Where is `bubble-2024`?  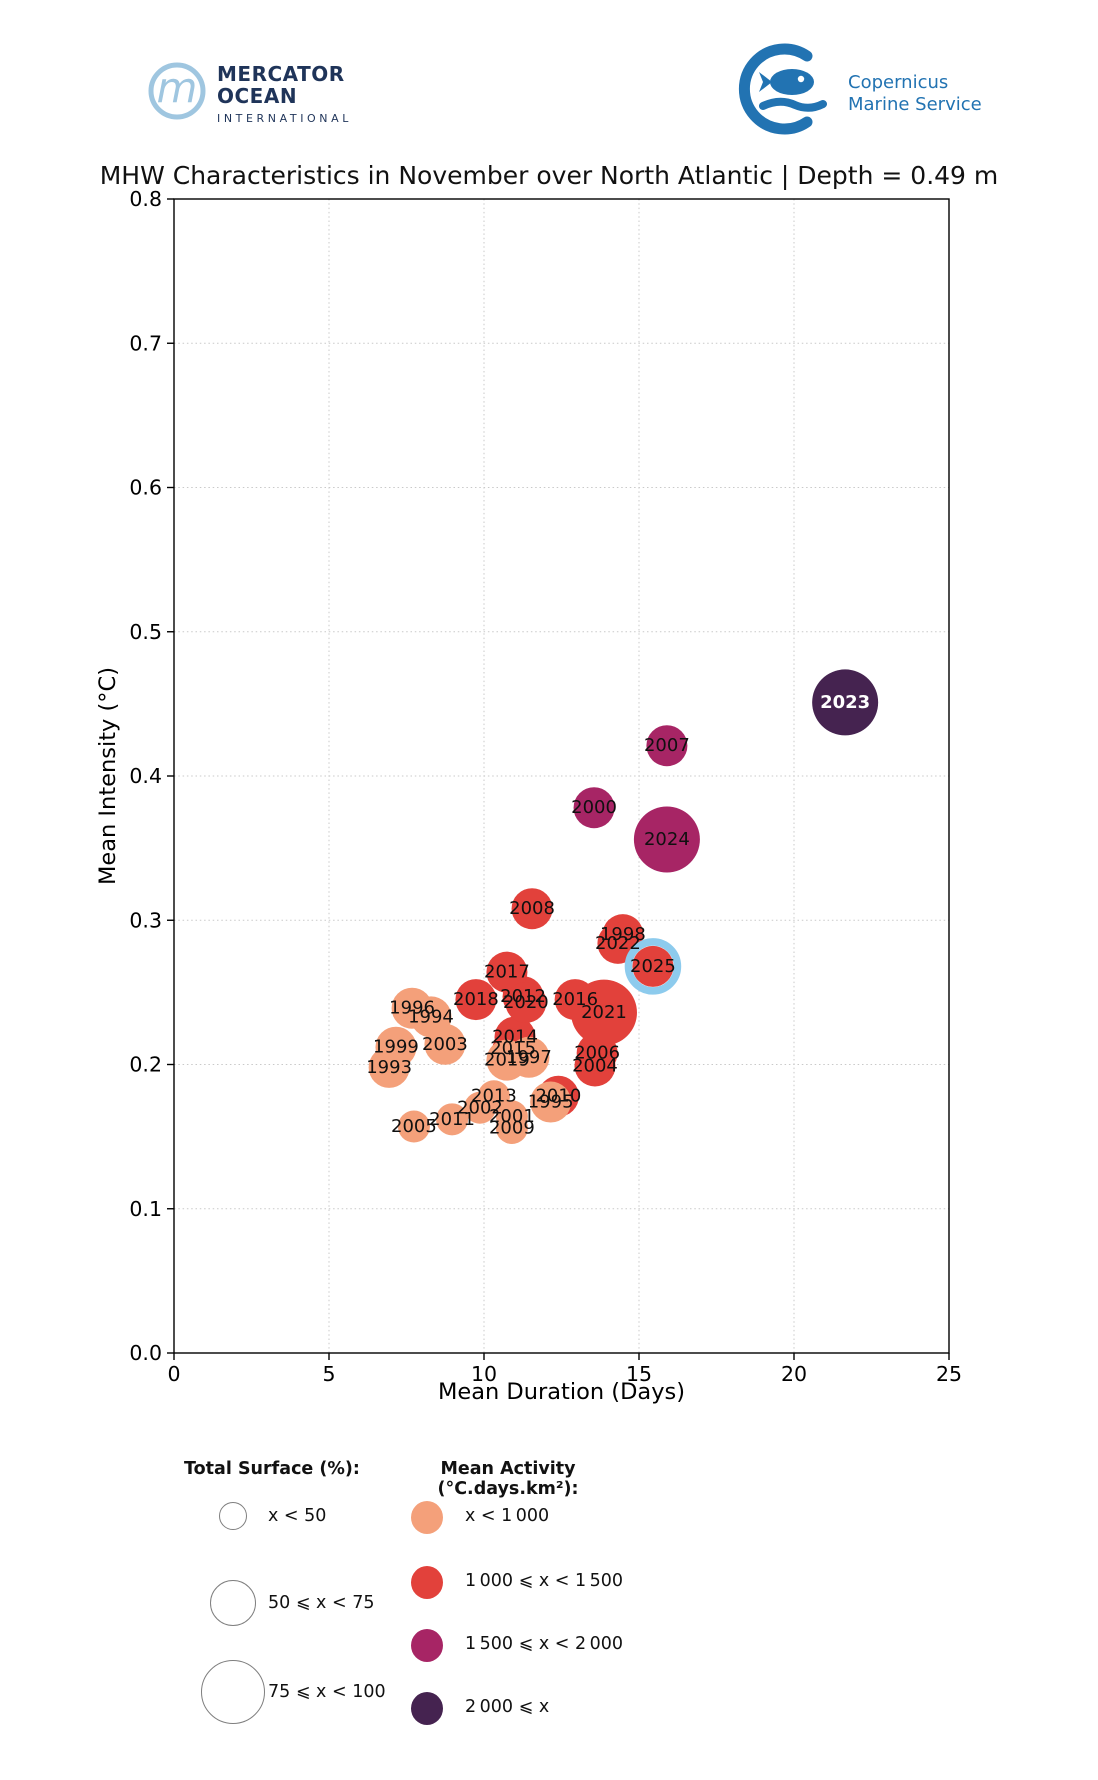
bubble-2024 is located at coordinates (666, 839).